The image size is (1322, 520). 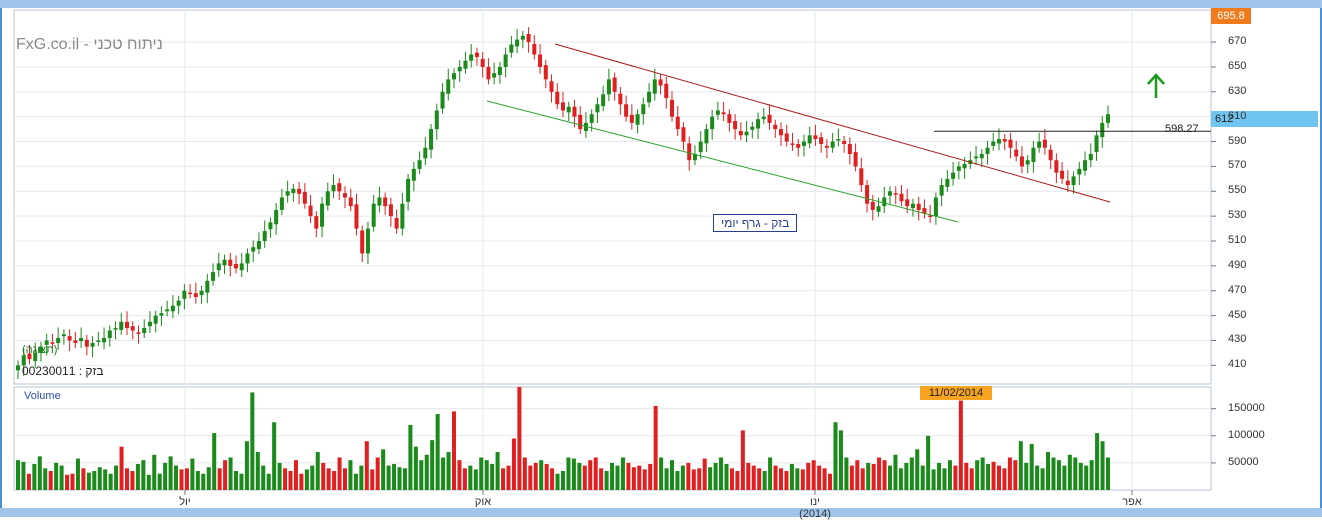 What do you see at coordinates (722, 161) in the screenshot?
I see `support-trendline` at bounding box center [722, 161].